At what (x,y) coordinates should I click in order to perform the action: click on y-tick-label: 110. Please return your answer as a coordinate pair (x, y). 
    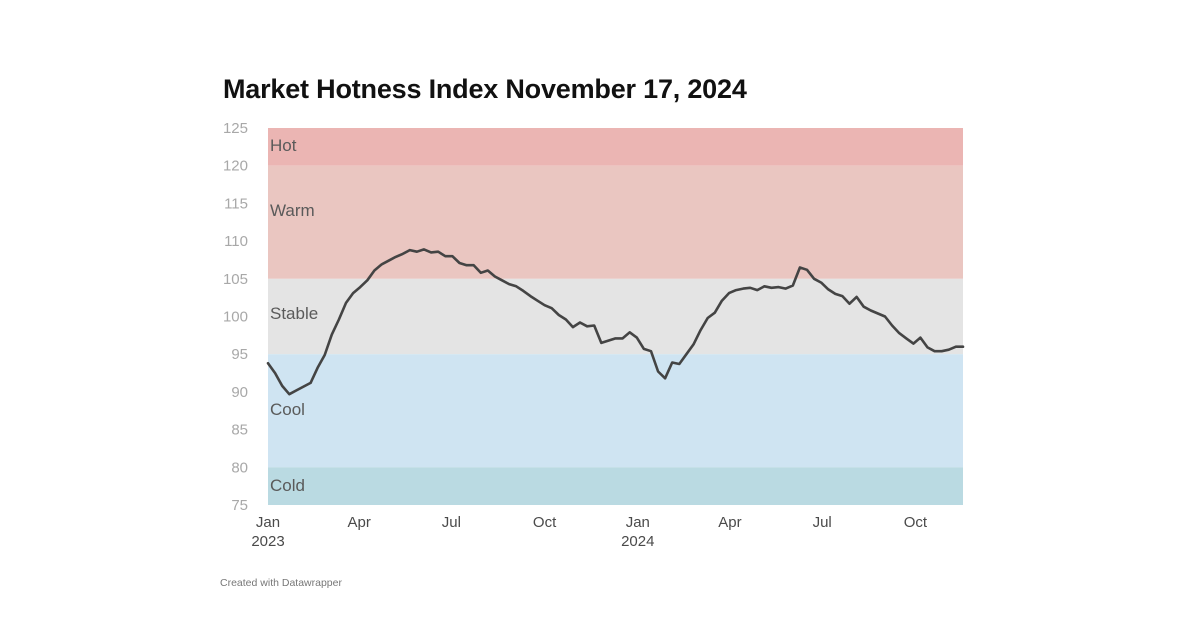
    Looking at the image, I should click on (236, 241).